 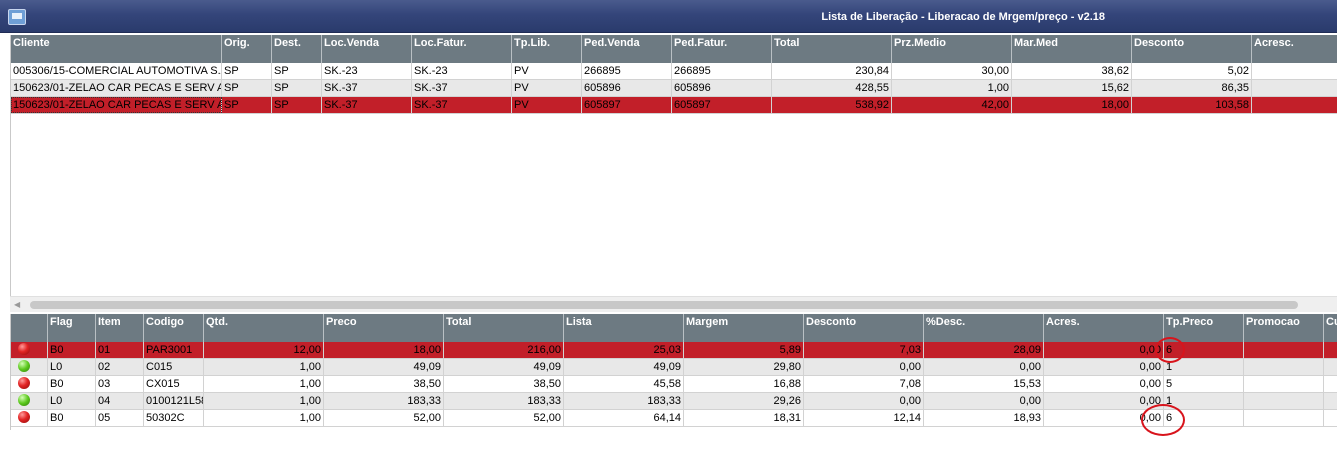 What do you see at coordinates (384, 401) in the screenshot?
I see `item-cell-preco: 183,33` at bounding box center [384, 401].